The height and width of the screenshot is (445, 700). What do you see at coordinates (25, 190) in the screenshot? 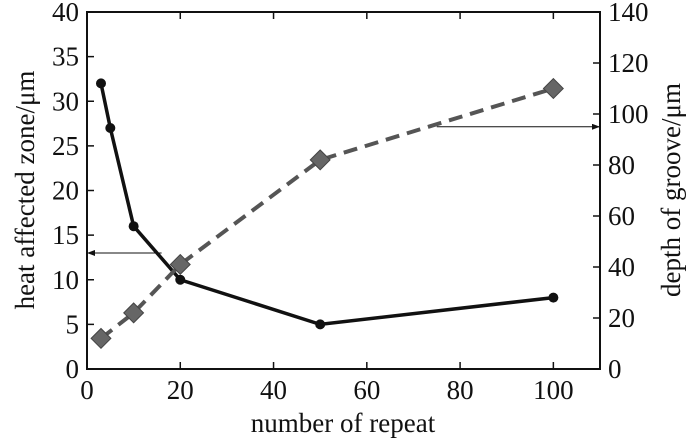
I see `y-left-axis-label: heat affected zone/μm` at bounding box center [25, 190].